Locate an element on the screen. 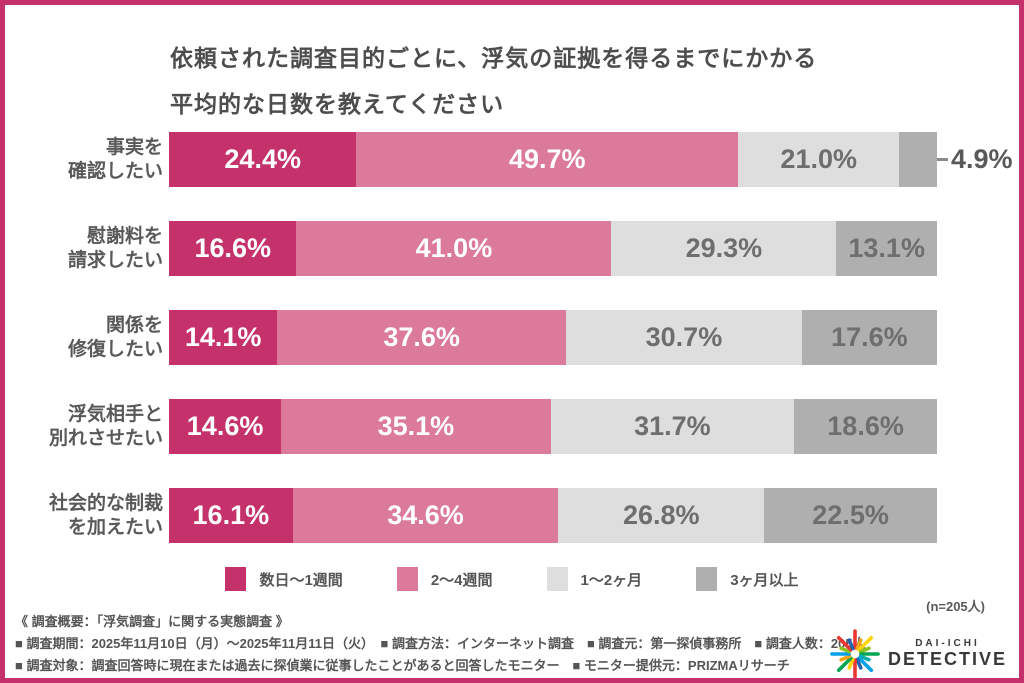 The height and width of the screenshot is (683, 1024). label-connector is located at coordinates (942, 159).